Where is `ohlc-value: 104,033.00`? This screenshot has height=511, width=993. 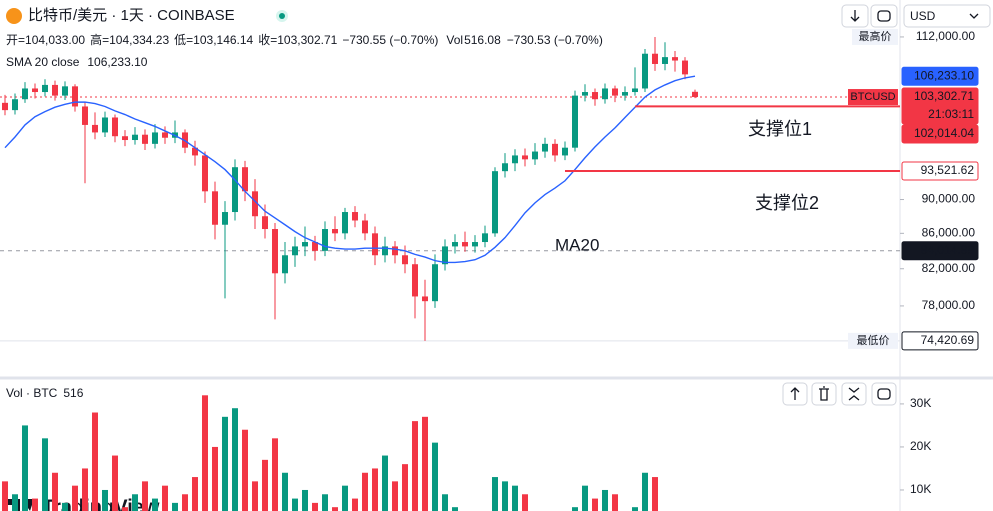
ohlc-value: 104,033.00 is located at coordinates (55, 40).